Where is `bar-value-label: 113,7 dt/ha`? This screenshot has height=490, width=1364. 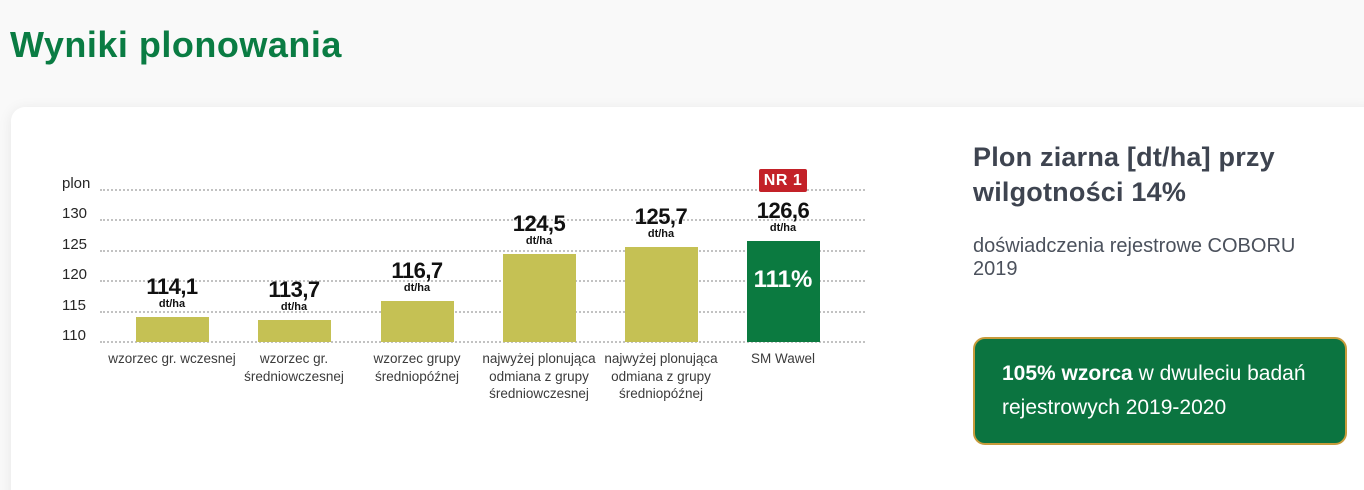
bar-value-label: 113,7 dt/ha is located at coordinates (294, 296).